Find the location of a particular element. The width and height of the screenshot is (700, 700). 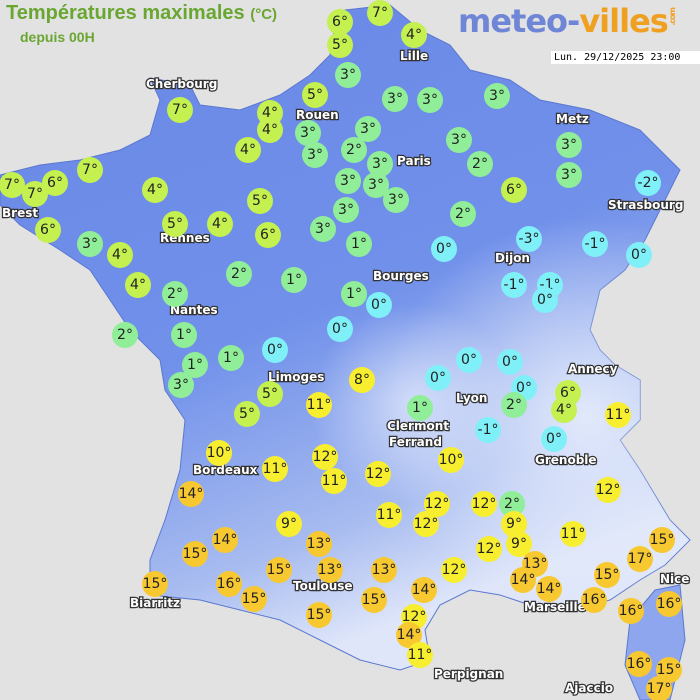

temperature-marker: -2° is located at coordinates (648, 183).